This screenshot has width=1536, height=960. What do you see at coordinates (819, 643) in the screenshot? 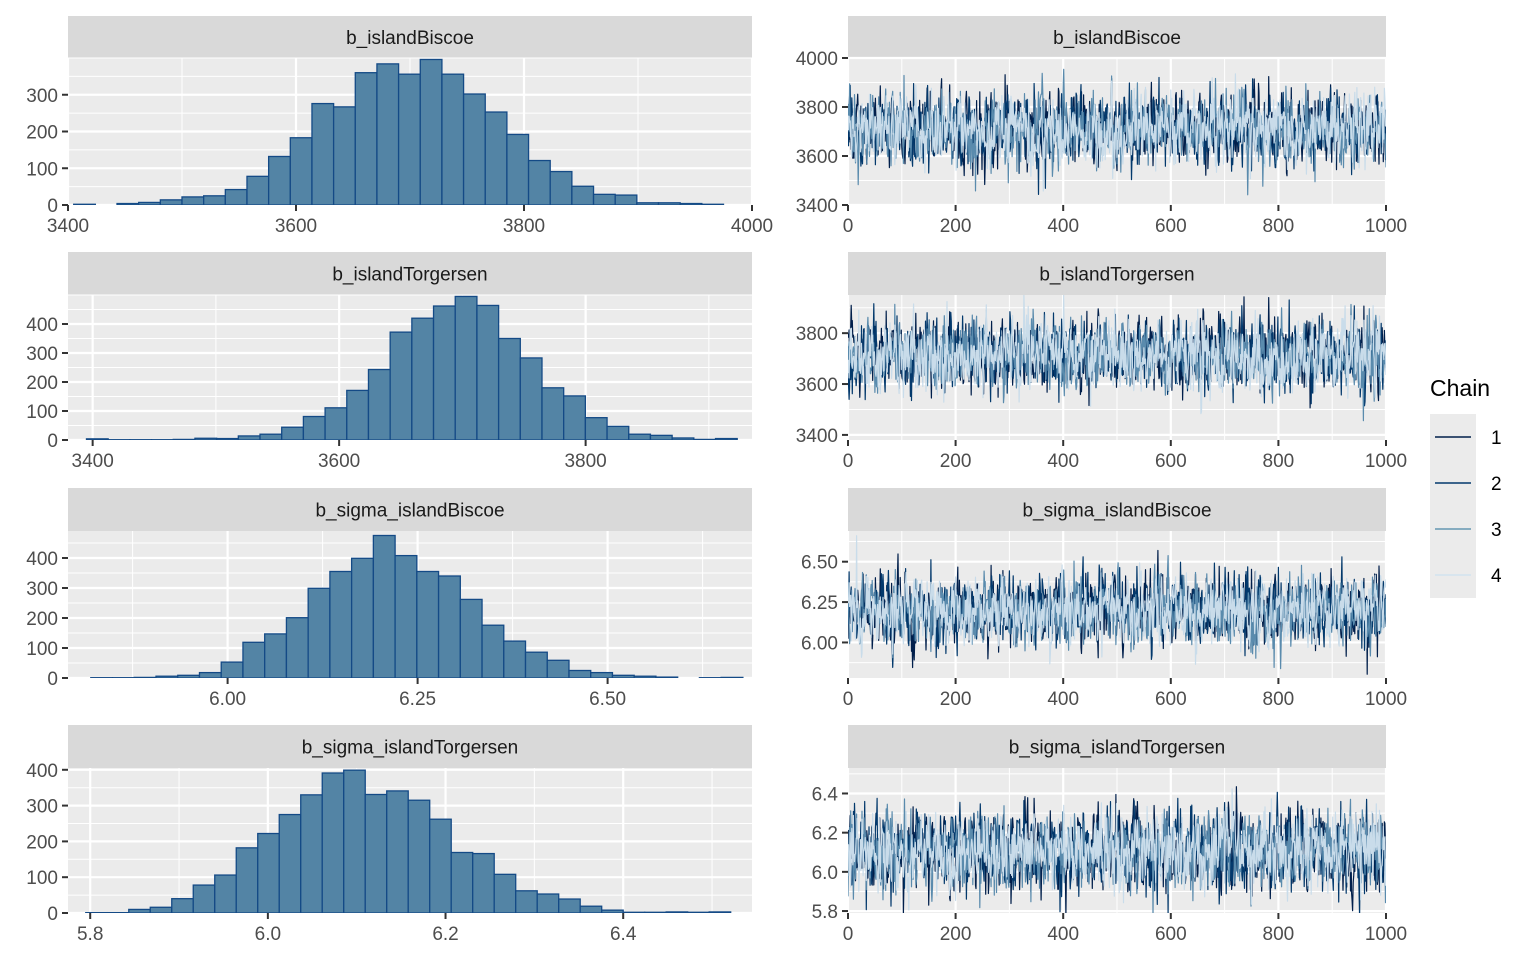
I see `y-tick-label: 6.00` at bounding box center [819, 643].